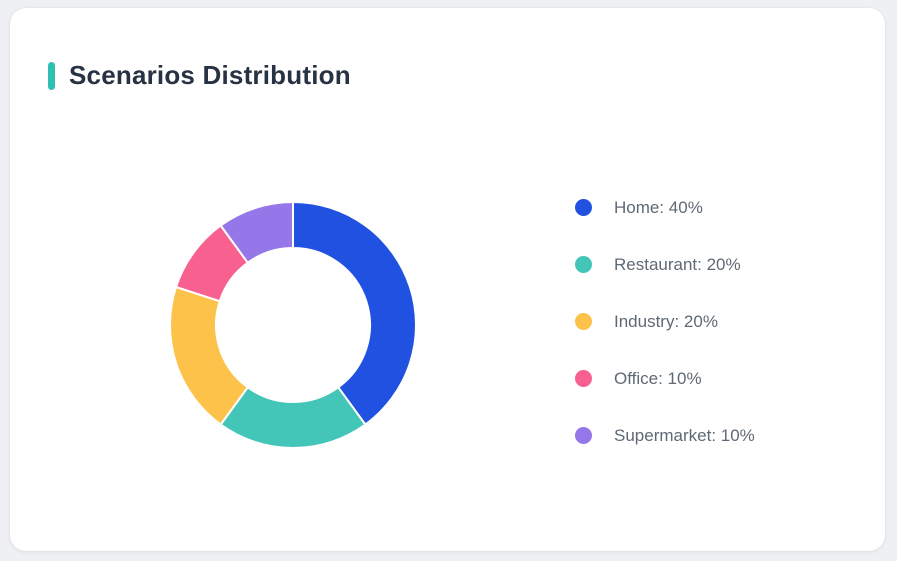  I want to click on card-title: Scenarios Distribution, so click(210, 75).